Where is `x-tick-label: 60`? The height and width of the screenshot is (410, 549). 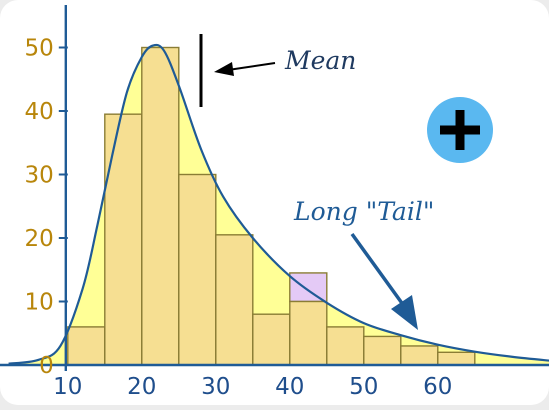 x-tick-label: 60 is located at coordinates (437, 387).